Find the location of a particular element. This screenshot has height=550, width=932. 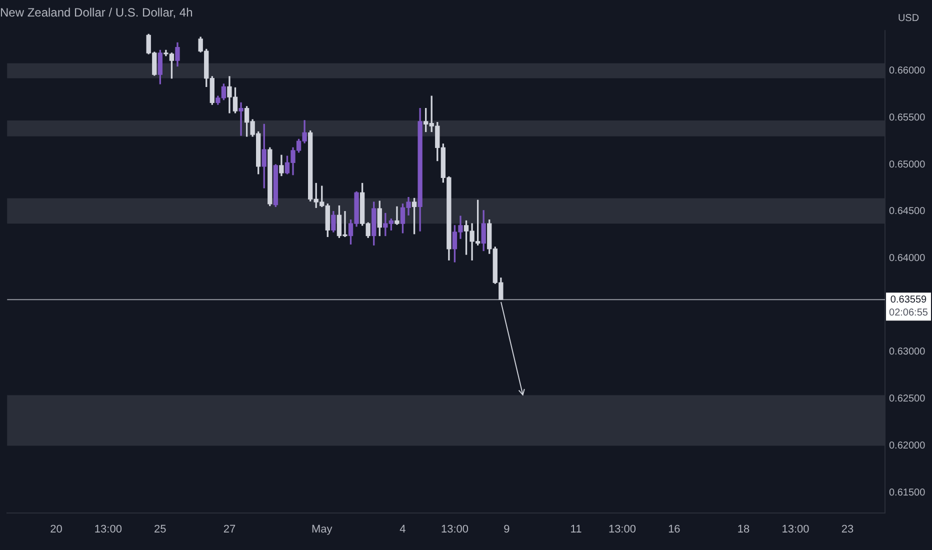

x-tick-label: 23 is located at coordinates (847, 529).